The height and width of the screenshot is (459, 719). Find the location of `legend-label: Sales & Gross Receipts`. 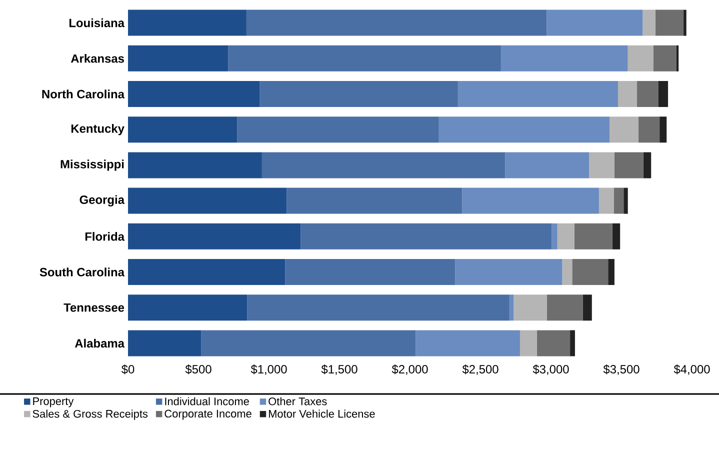

legend-label: Sales & Gross Receipts is located at coordinates (90, 415).